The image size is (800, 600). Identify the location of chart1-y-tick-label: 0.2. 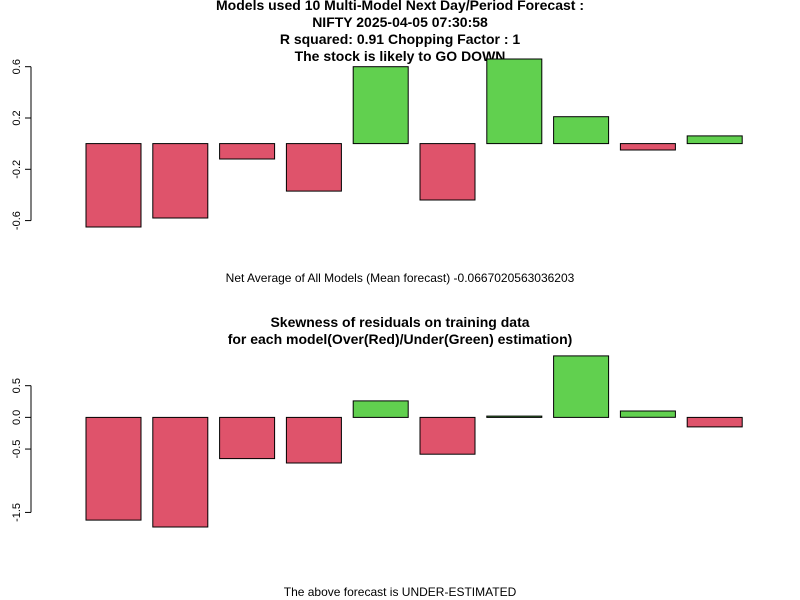
(17, 117).